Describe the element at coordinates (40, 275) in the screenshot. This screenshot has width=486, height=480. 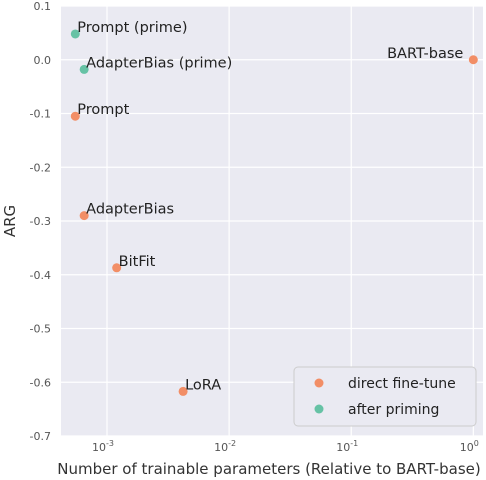
I see `y-tick-label: -0.4` at that location.